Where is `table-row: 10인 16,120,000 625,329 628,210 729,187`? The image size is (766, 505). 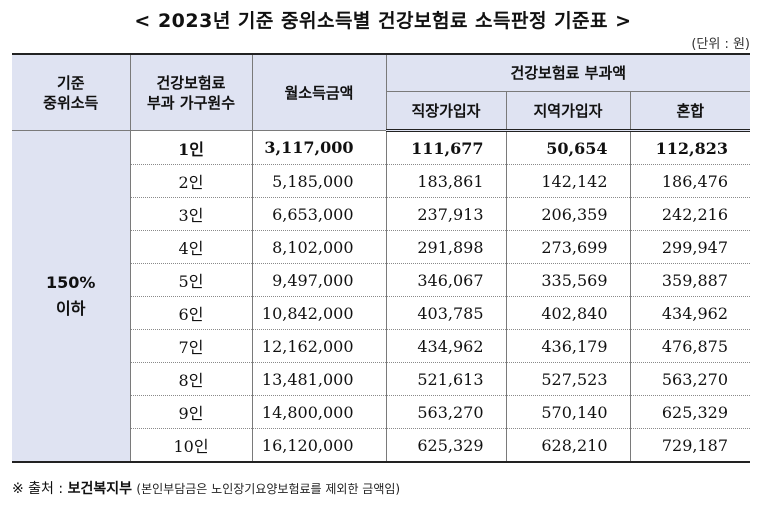
table-row: 10인 16,120,000 625,329 628,210 729,187 is located at coordinates (381, 445).